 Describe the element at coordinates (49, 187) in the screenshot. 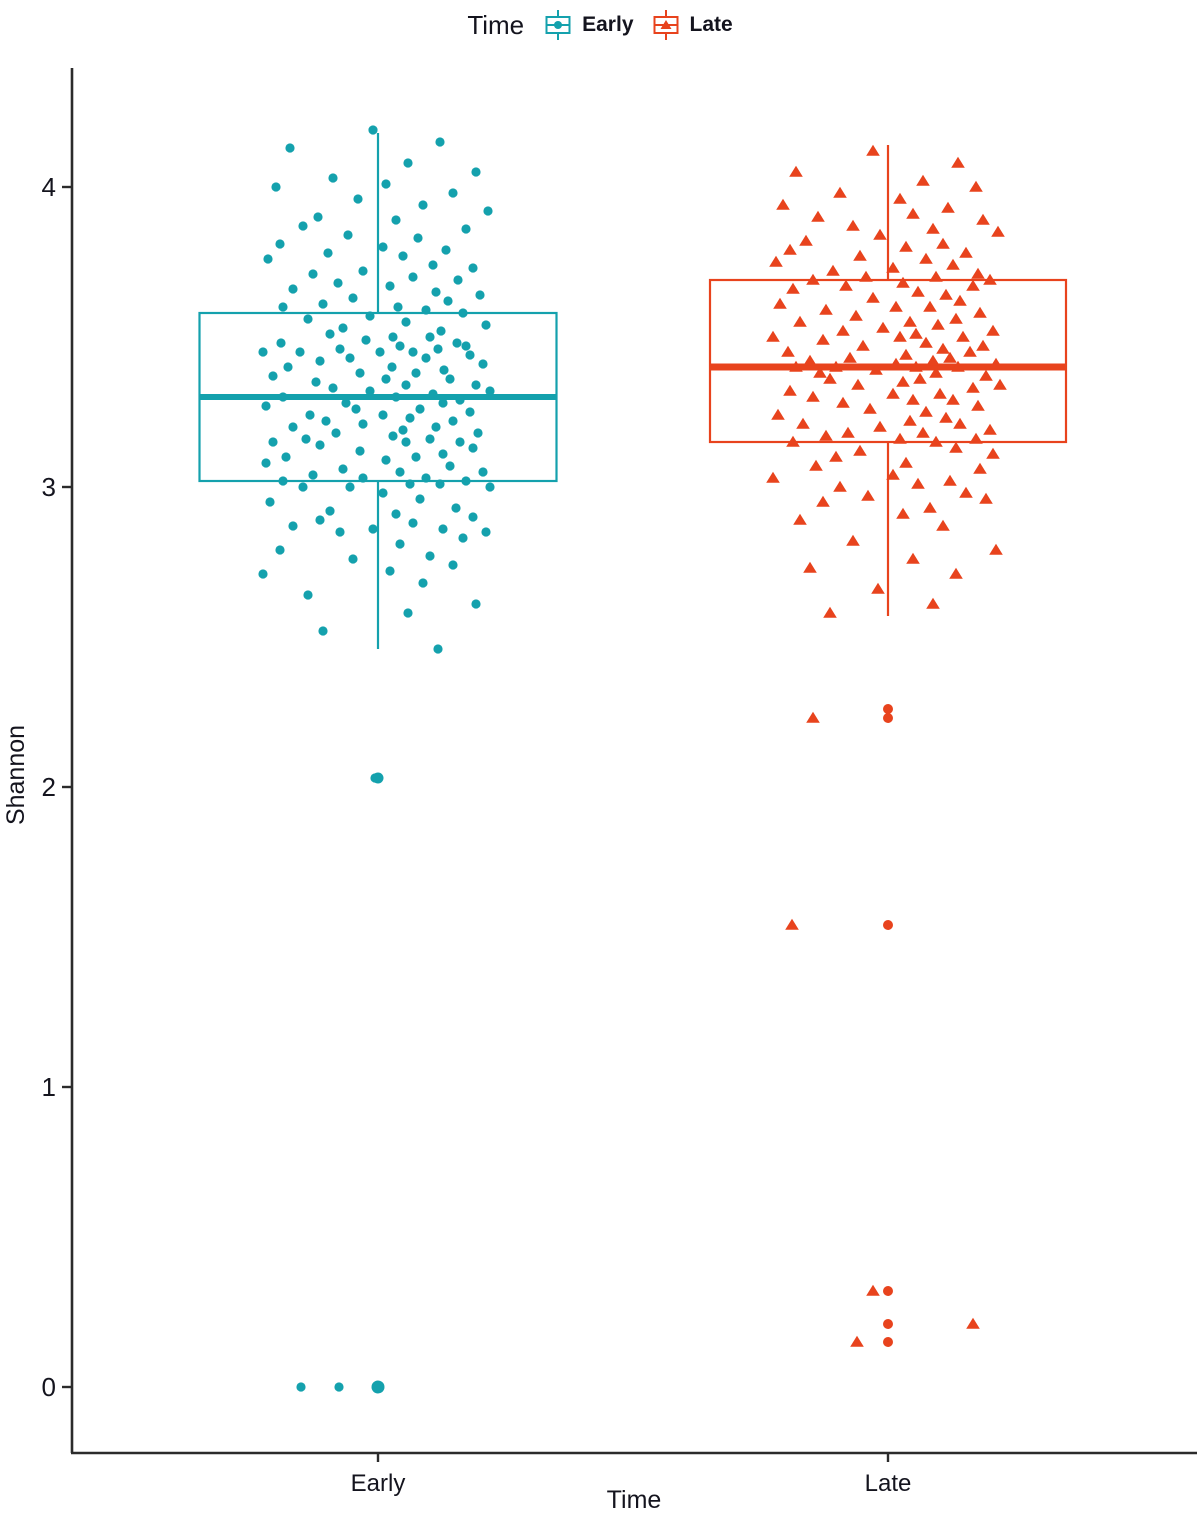

I see `y-tick-label: 4` at that location.